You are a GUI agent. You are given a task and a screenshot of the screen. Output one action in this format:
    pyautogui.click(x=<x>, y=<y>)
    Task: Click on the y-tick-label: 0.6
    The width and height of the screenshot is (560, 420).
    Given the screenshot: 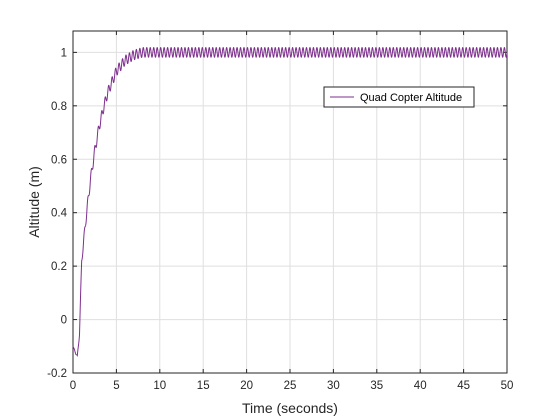 What is the action you would take?
    pyautogui.click(x=59, y=160)
    